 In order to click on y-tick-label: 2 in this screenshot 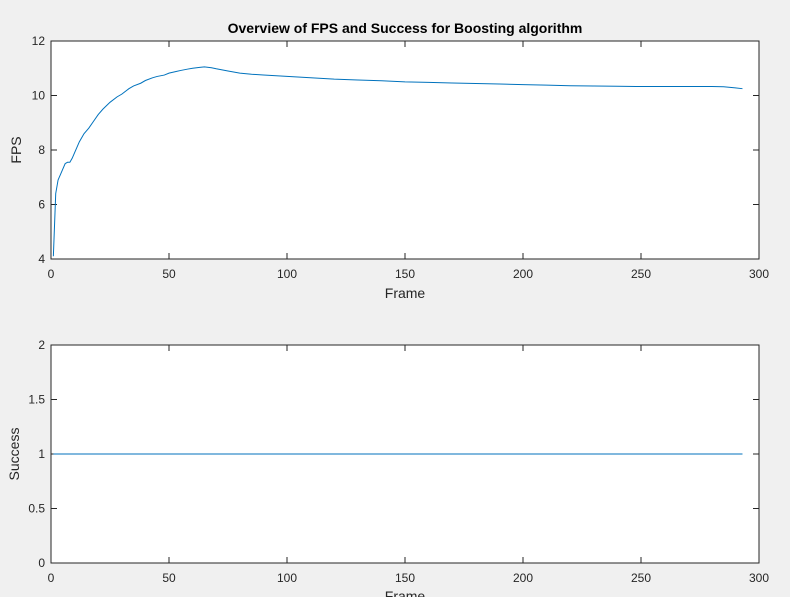, I will do `click(41, 345)`.